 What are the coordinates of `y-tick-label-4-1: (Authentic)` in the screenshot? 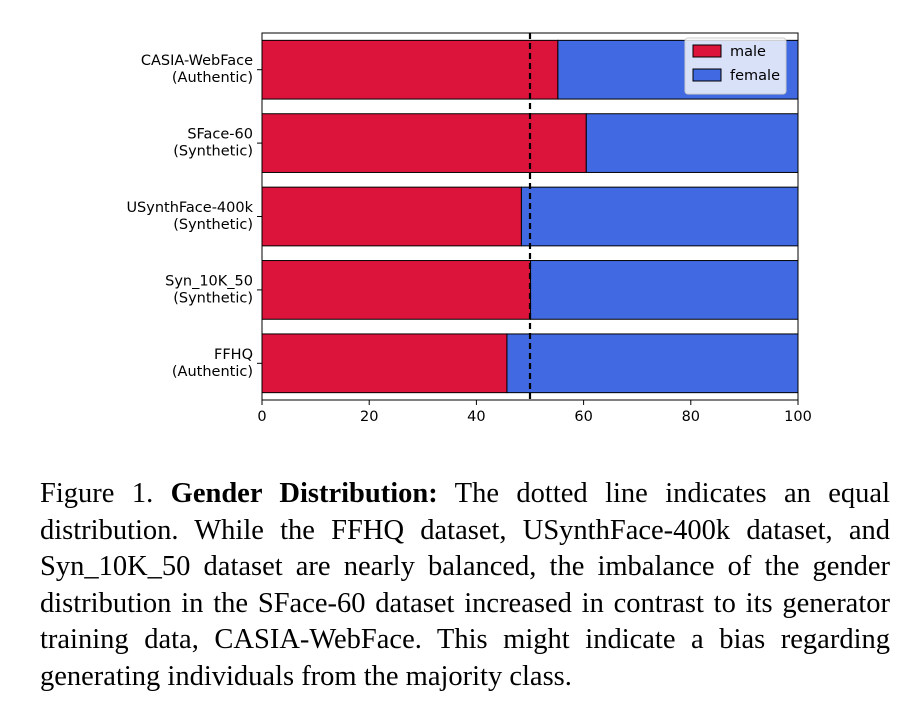 It's located at (212, 372).